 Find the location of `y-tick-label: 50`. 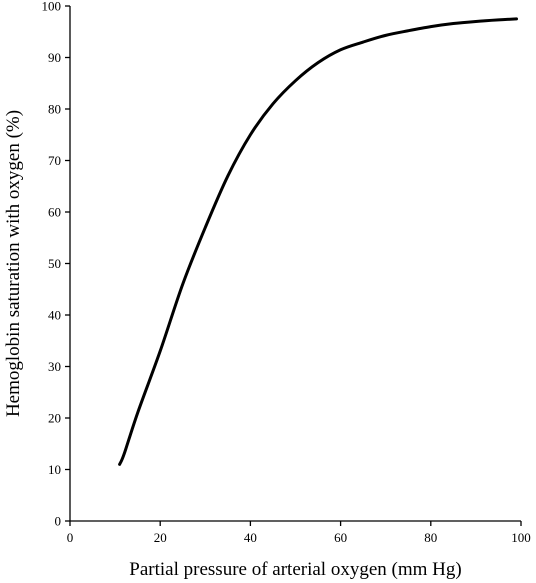

y-tick-label: 50 is located at coordinates (54, 263).